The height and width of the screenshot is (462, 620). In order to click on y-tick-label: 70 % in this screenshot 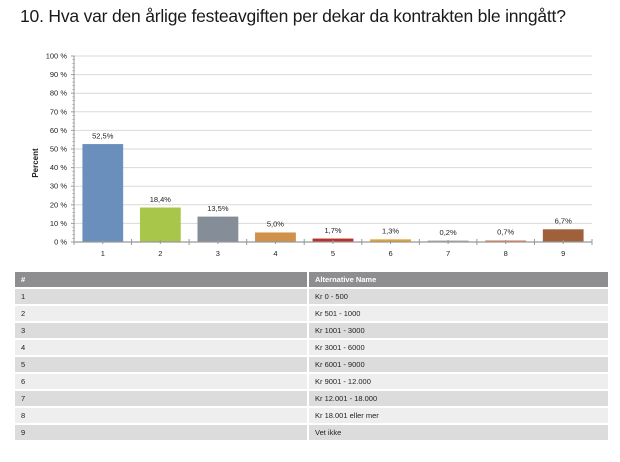, I will do `click(58, 111)`.